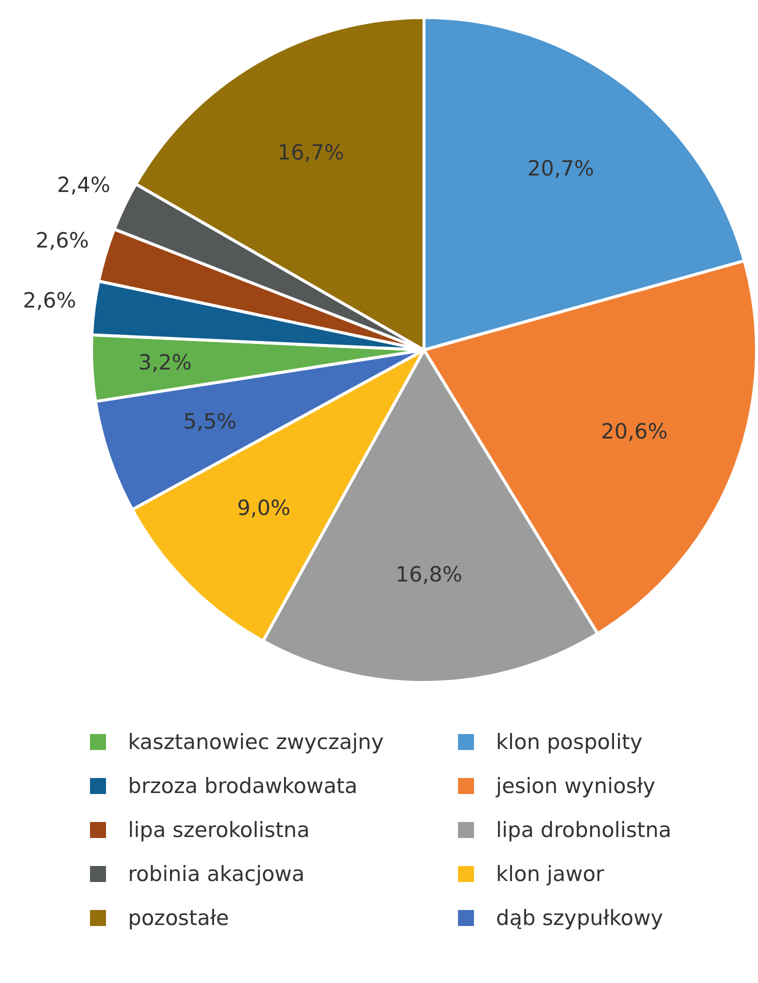 The width and height of the screenshot is (758, 983). What do you see at coordinates (165, 362) in the screenshot?
I see `data-label: 3,2%` at bounding box center [165, 362].